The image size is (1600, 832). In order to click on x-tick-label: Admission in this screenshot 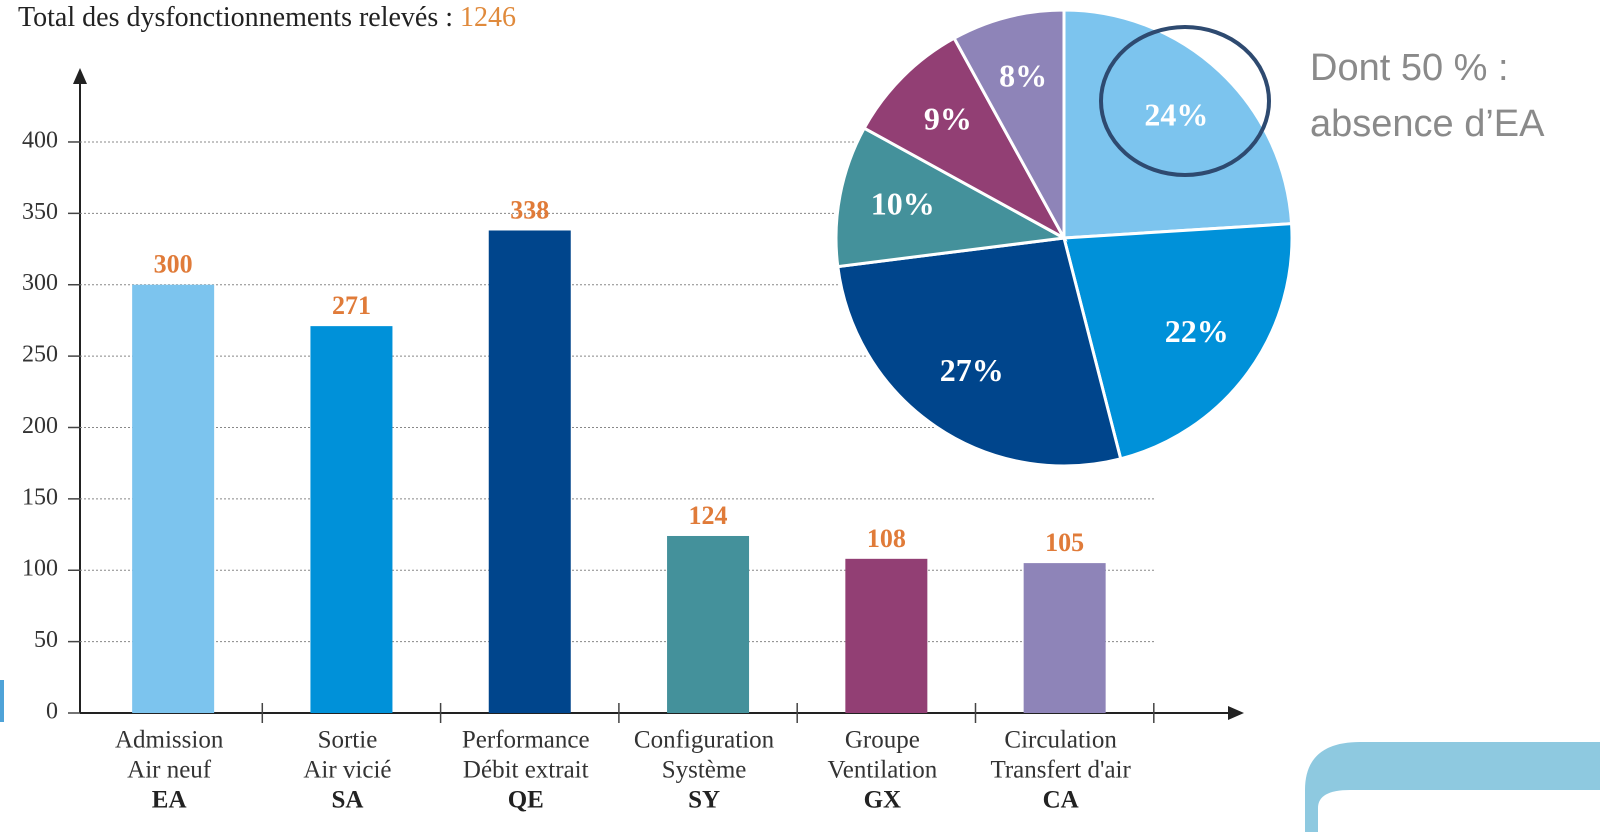, I will do `click(169, 740)`.